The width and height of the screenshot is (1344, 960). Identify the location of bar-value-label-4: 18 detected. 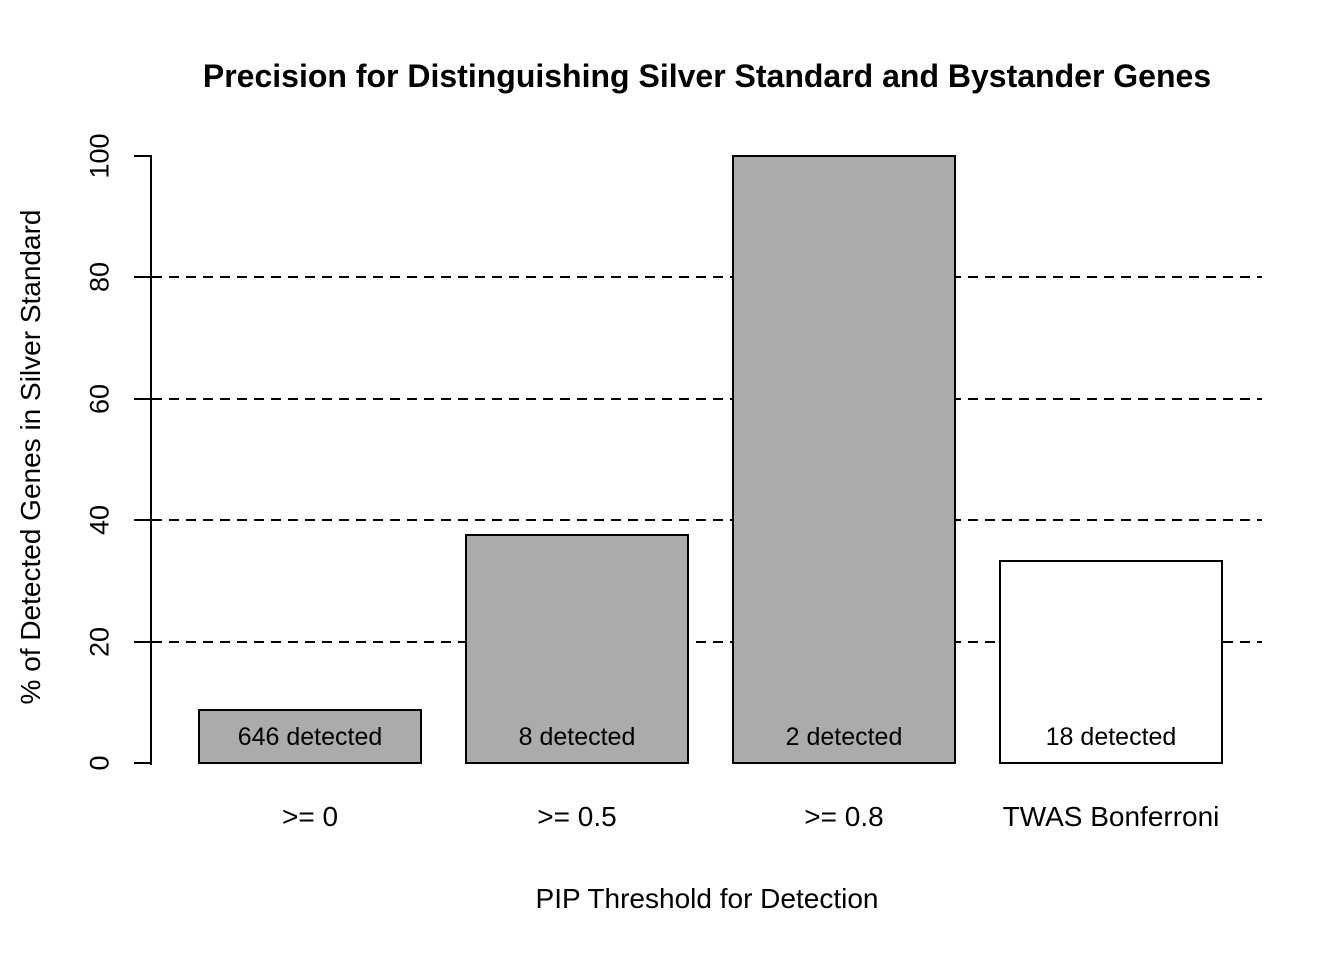
(1111, 736).